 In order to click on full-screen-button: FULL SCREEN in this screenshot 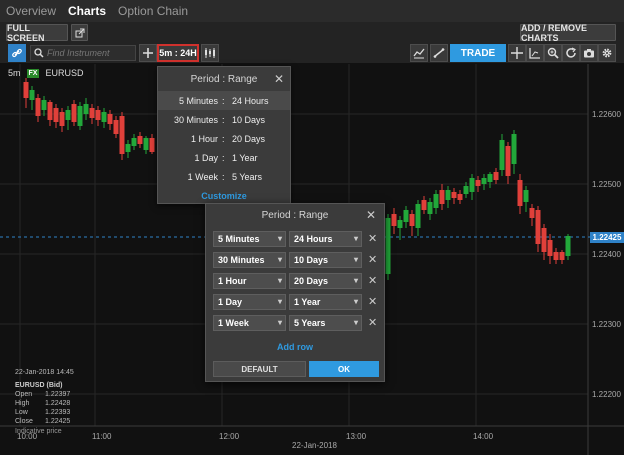, I will do `click(37, 33)`.